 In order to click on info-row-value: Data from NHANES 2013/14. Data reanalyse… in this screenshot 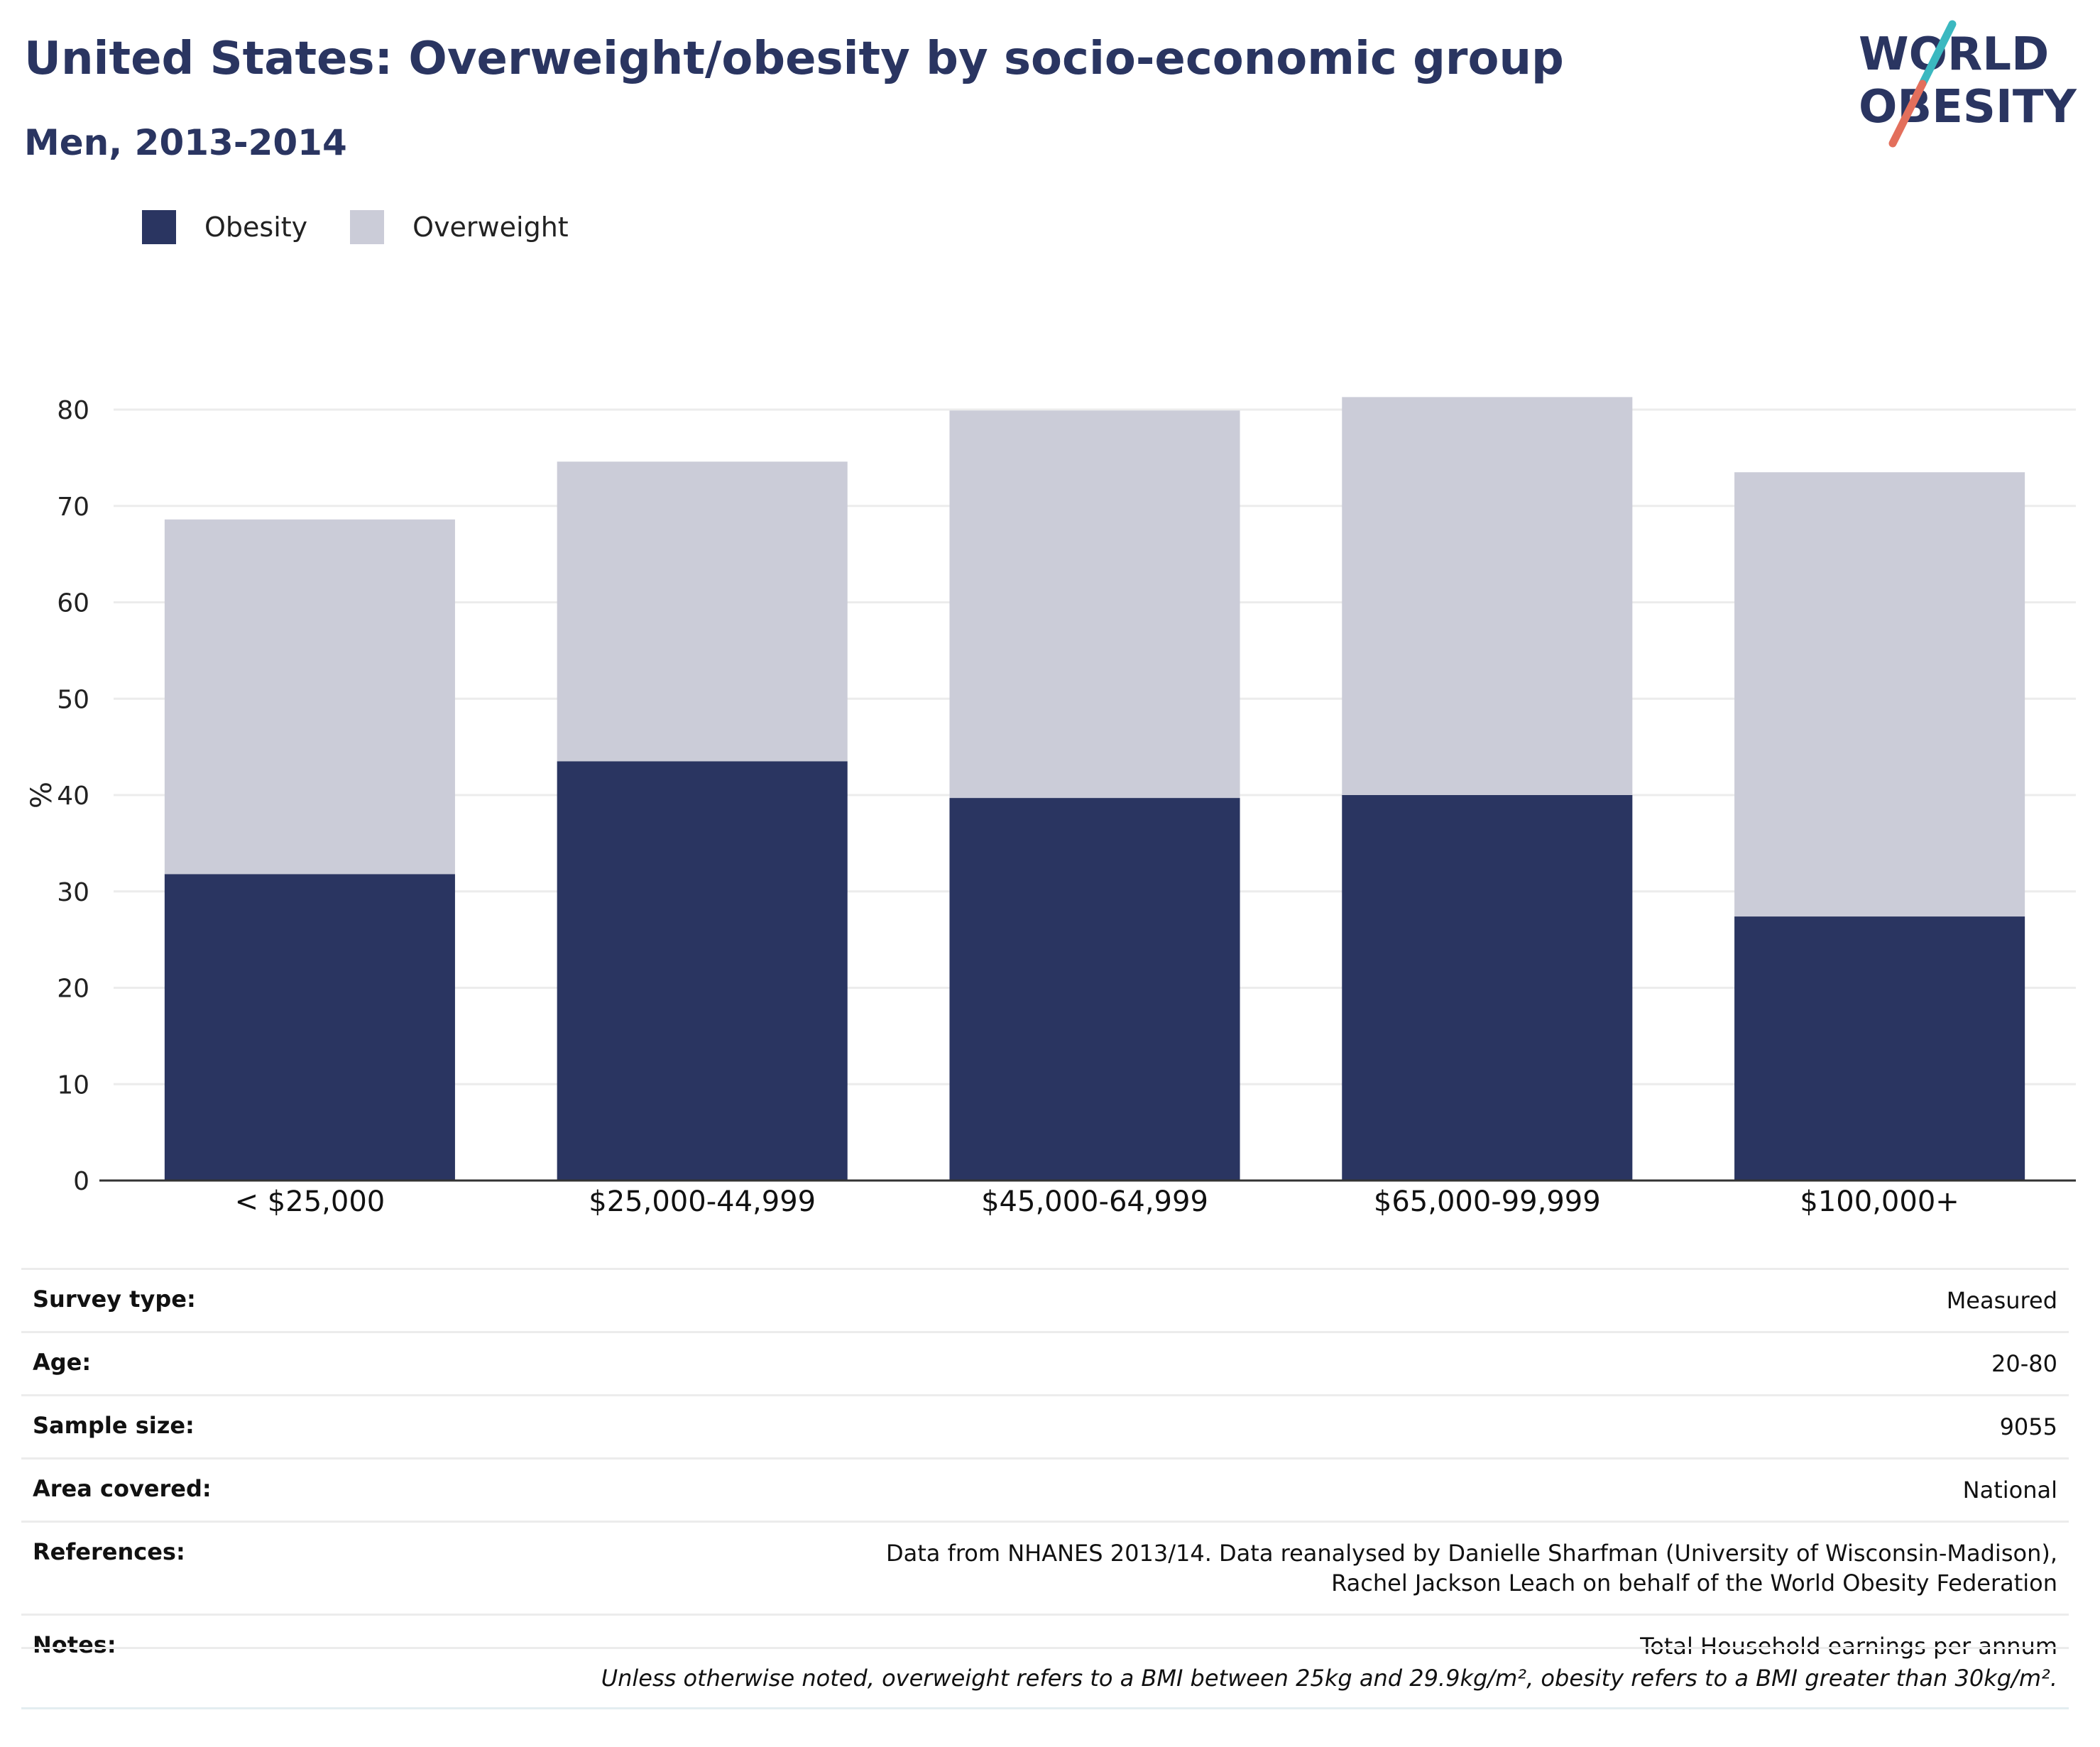, I will do `click(1471, 1568)`.